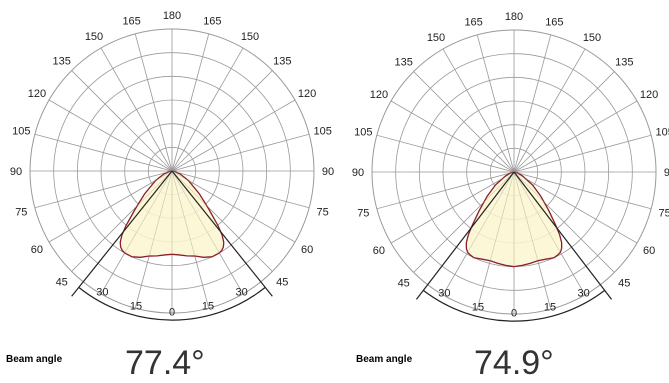 This screenshot has height=383, width=669. What do you see at coordinates (165, 363) in the screenshot?
I see `beam-angle-value: 77.4°` at bounding box center [165, 363].